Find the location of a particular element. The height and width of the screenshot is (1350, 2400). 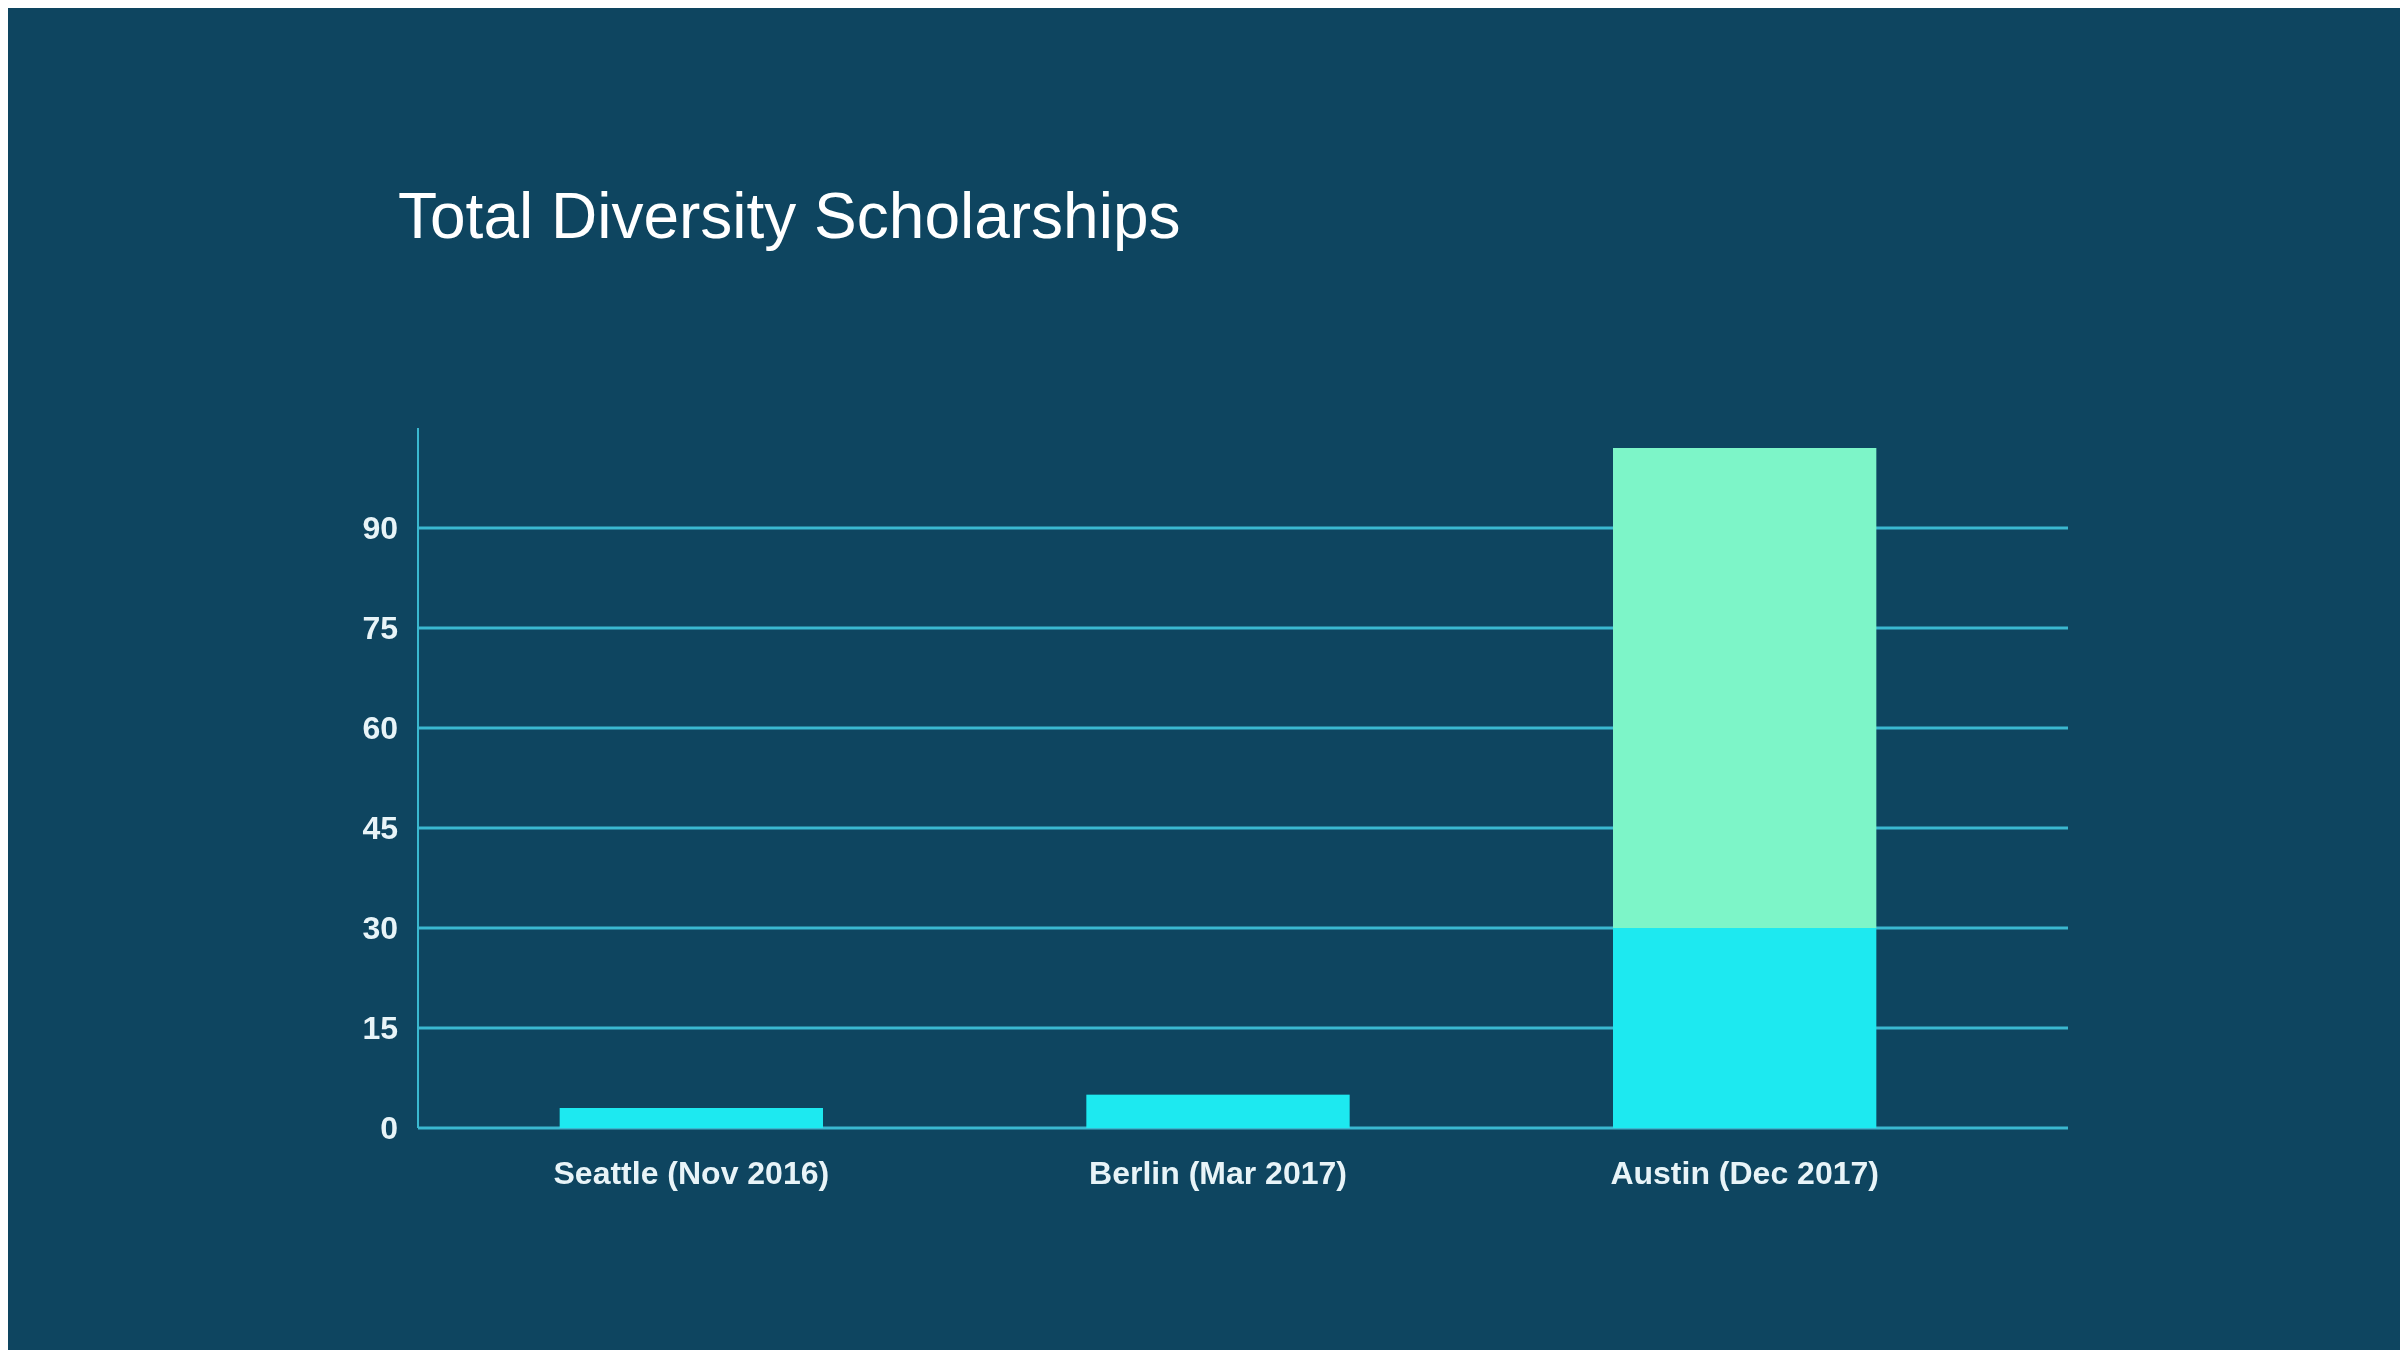

y-tick-label: 75 is located at coordinates (380, 628).